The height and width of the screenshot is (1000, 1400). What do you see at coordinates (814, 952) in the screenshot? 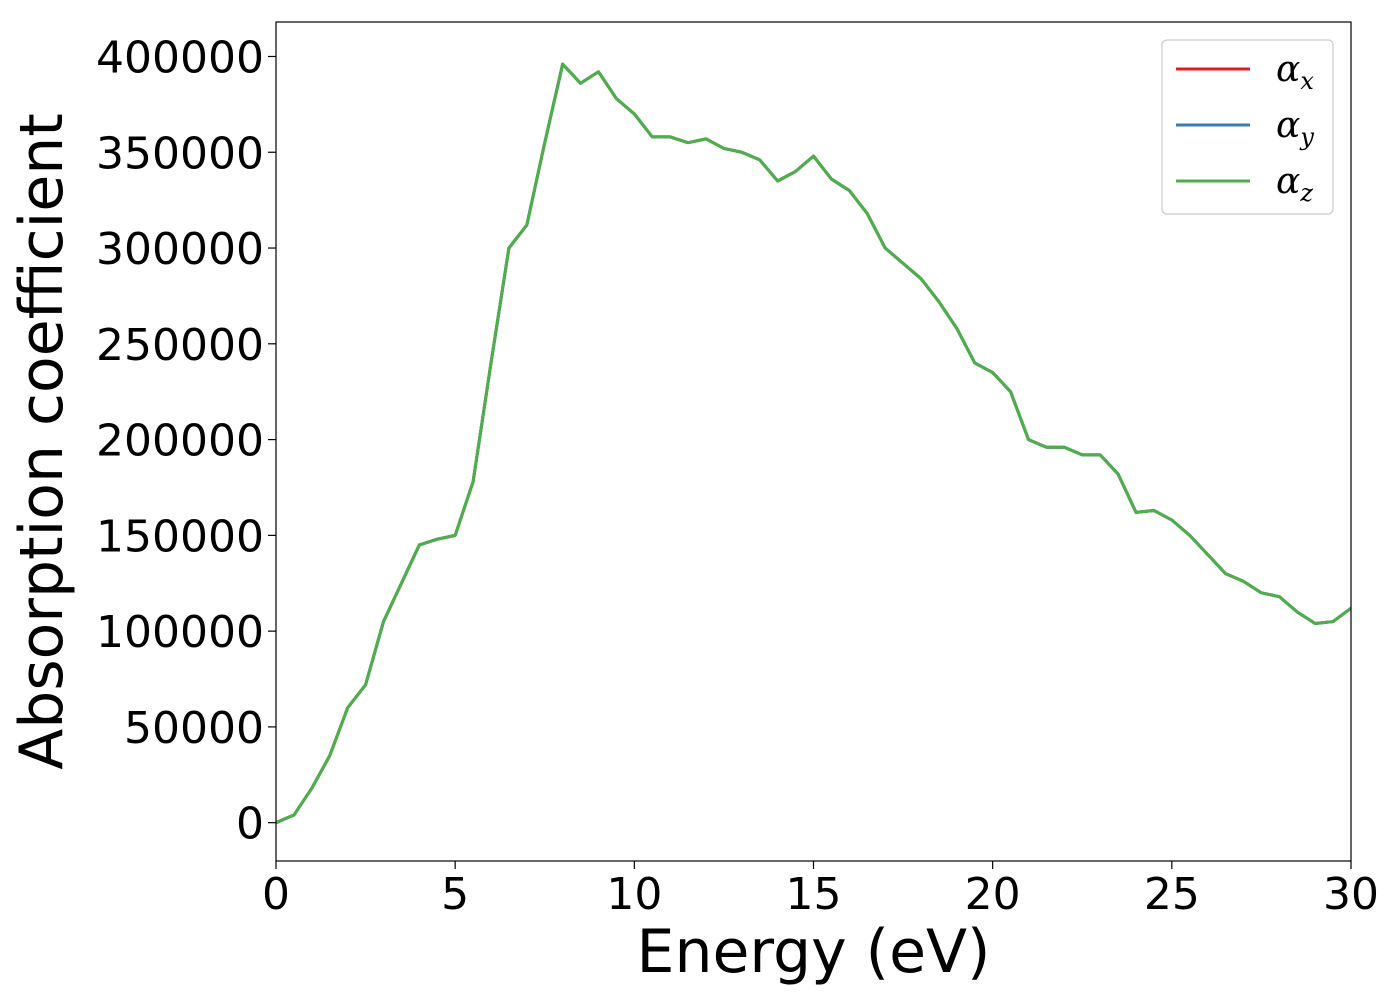
I see `x-axis-title: Energy (eV)` at bounding box center [814, 952].